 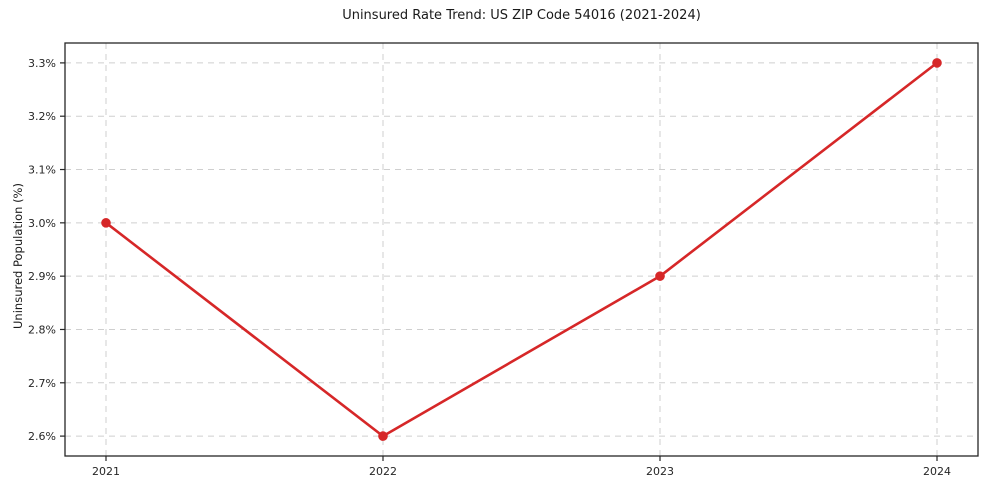 What do you see at coordinates (42, 170) in the screenshot?
I see `y-tick-label: 3.1%` at bounding box center [42, 170].